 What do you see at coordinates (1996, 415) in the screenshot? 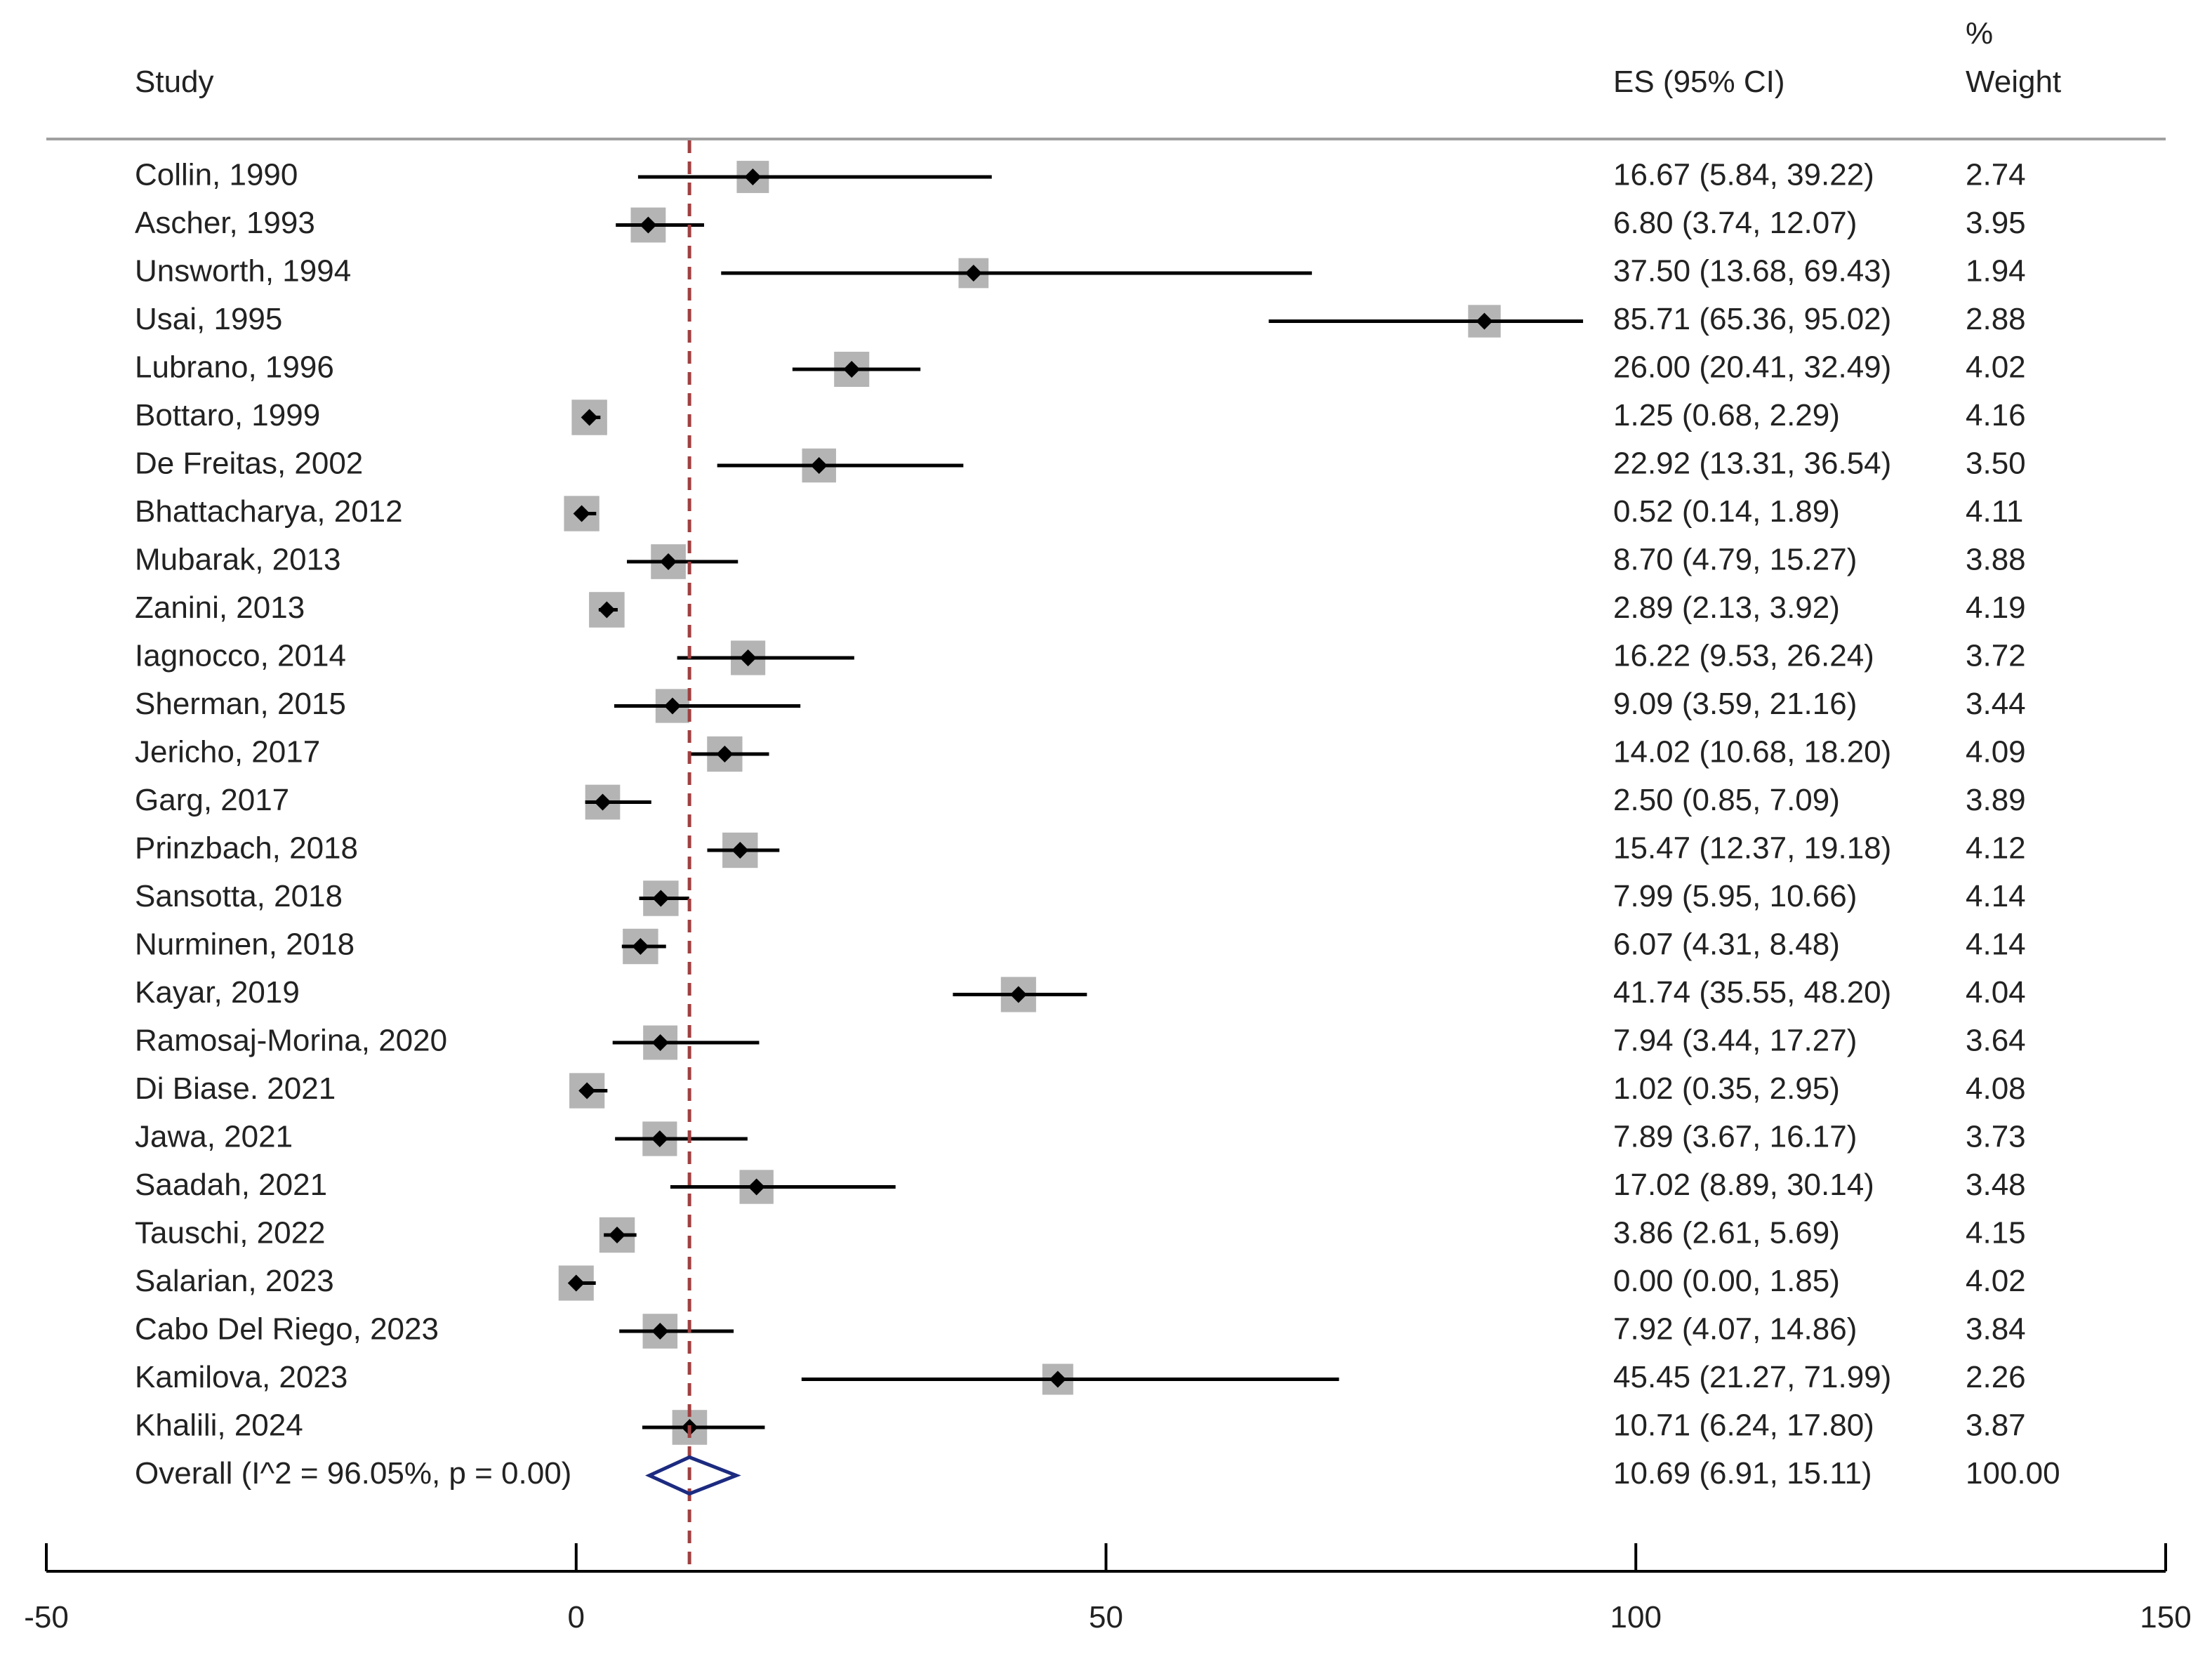
I see `weight-text: 4.16` at bounding box center [1996, 415].